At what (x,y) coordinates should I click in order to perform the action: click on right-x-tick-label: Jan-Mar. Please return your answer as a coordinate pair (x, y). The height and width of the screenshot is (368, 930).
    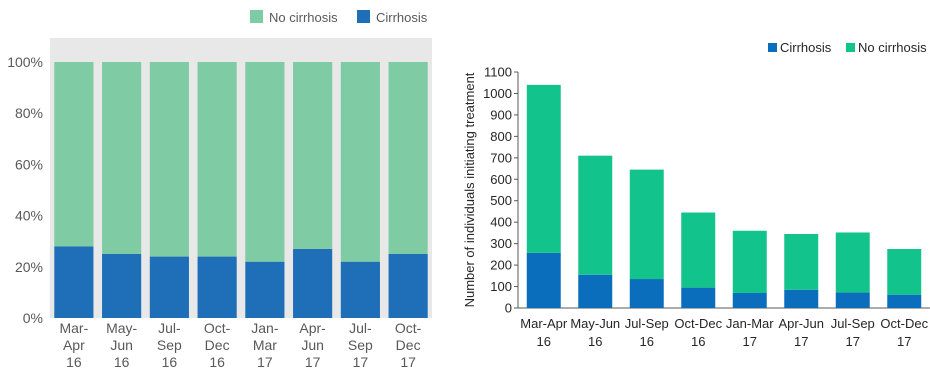
    Looking at the image, I should click on (750, 323).